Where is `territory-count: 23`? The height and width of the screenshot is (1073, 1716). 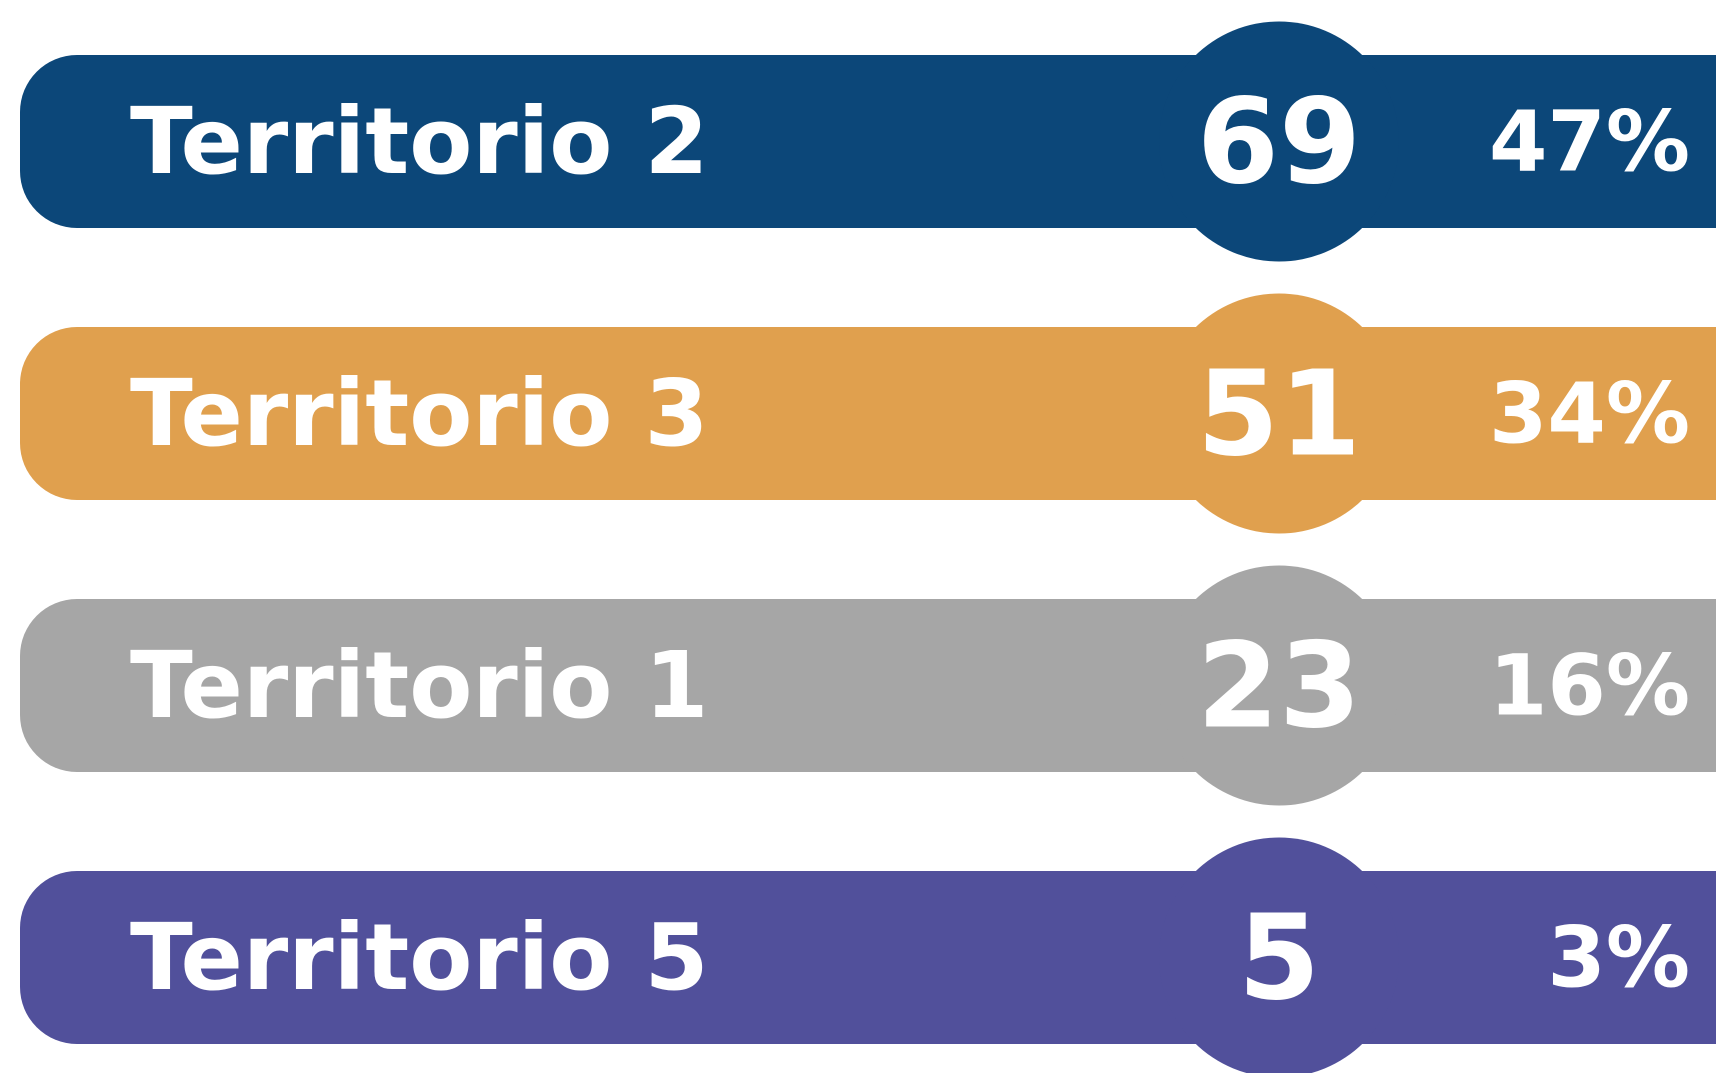
territory-count: 23 is located at coordinates (1279, 686).